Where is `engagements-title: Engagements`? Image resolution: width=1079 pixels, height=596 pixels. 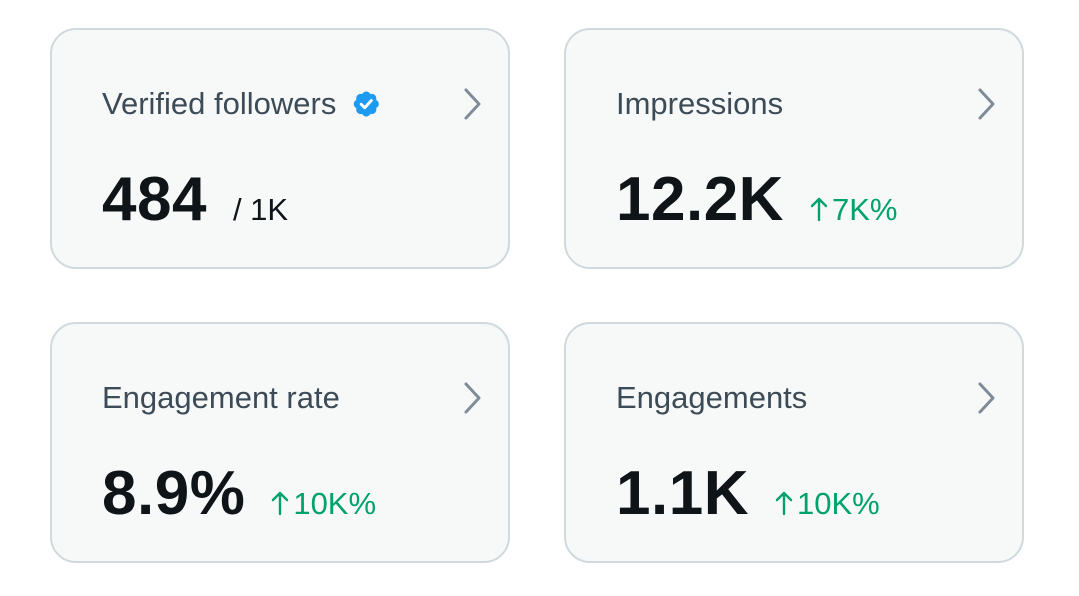 engagements-title: Engagements is located at coordinates (711, 398).